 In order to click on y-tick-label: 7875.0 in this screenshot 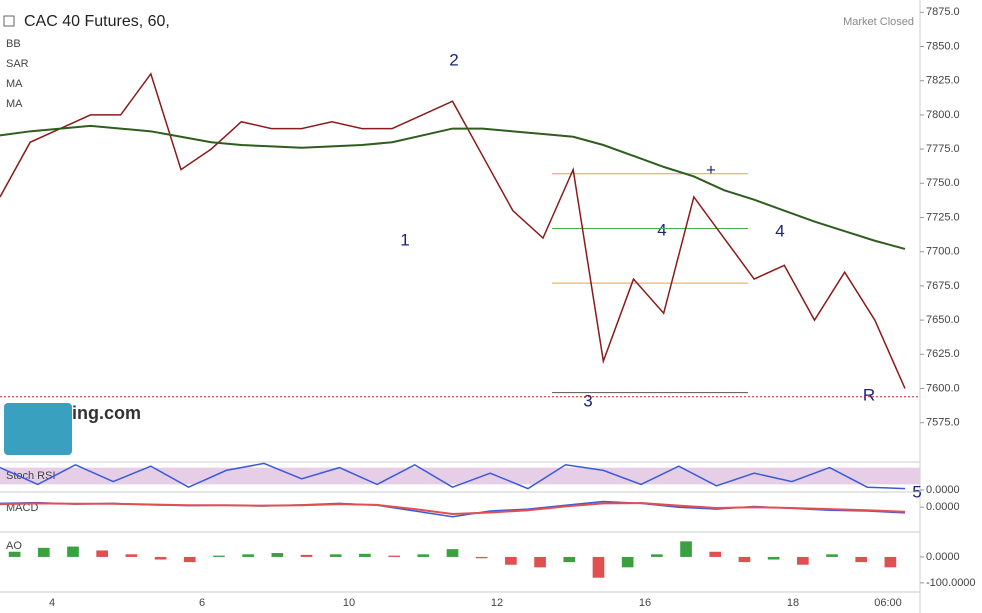, I will do `click(943, 12)`.